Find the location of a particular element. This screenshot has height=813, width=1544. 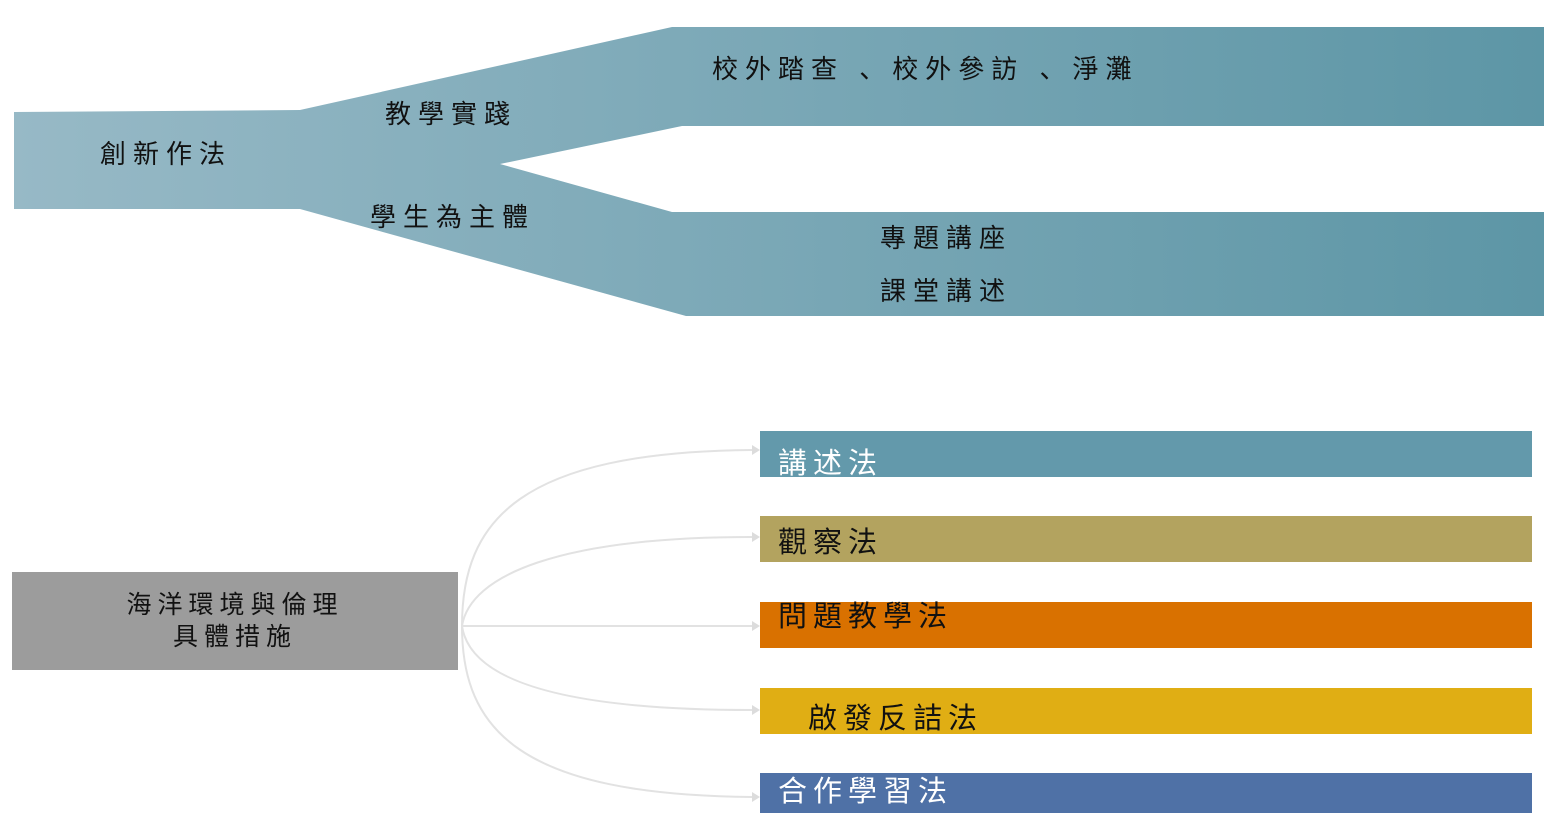

teaching-practice-item: 校外踏查 、校外參訪 、淨灘 is located at coordinates (925, 70).